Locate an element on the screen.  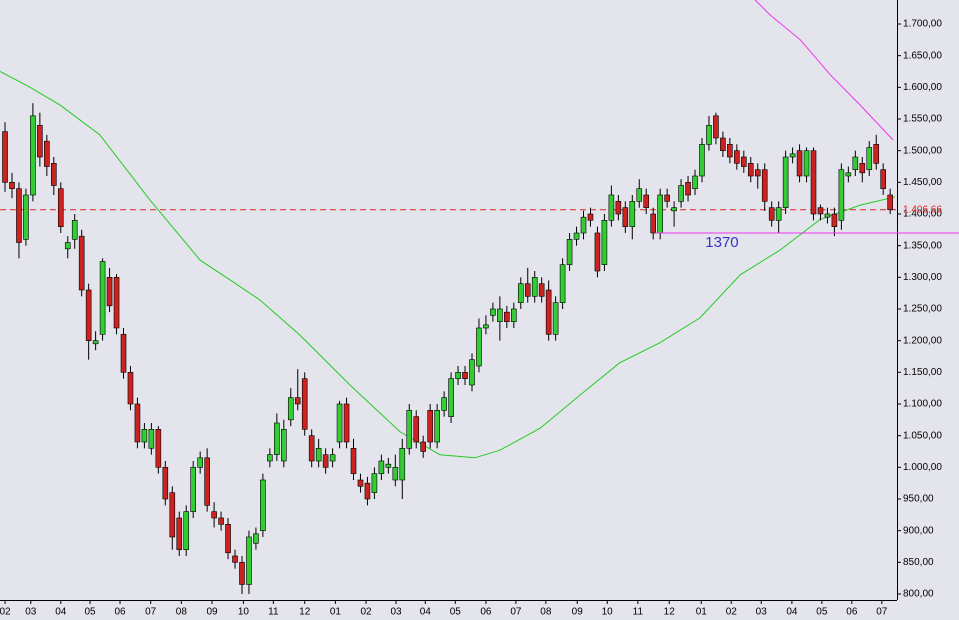
y-tick-label: 800,00 is located at coordinates (918, 594).